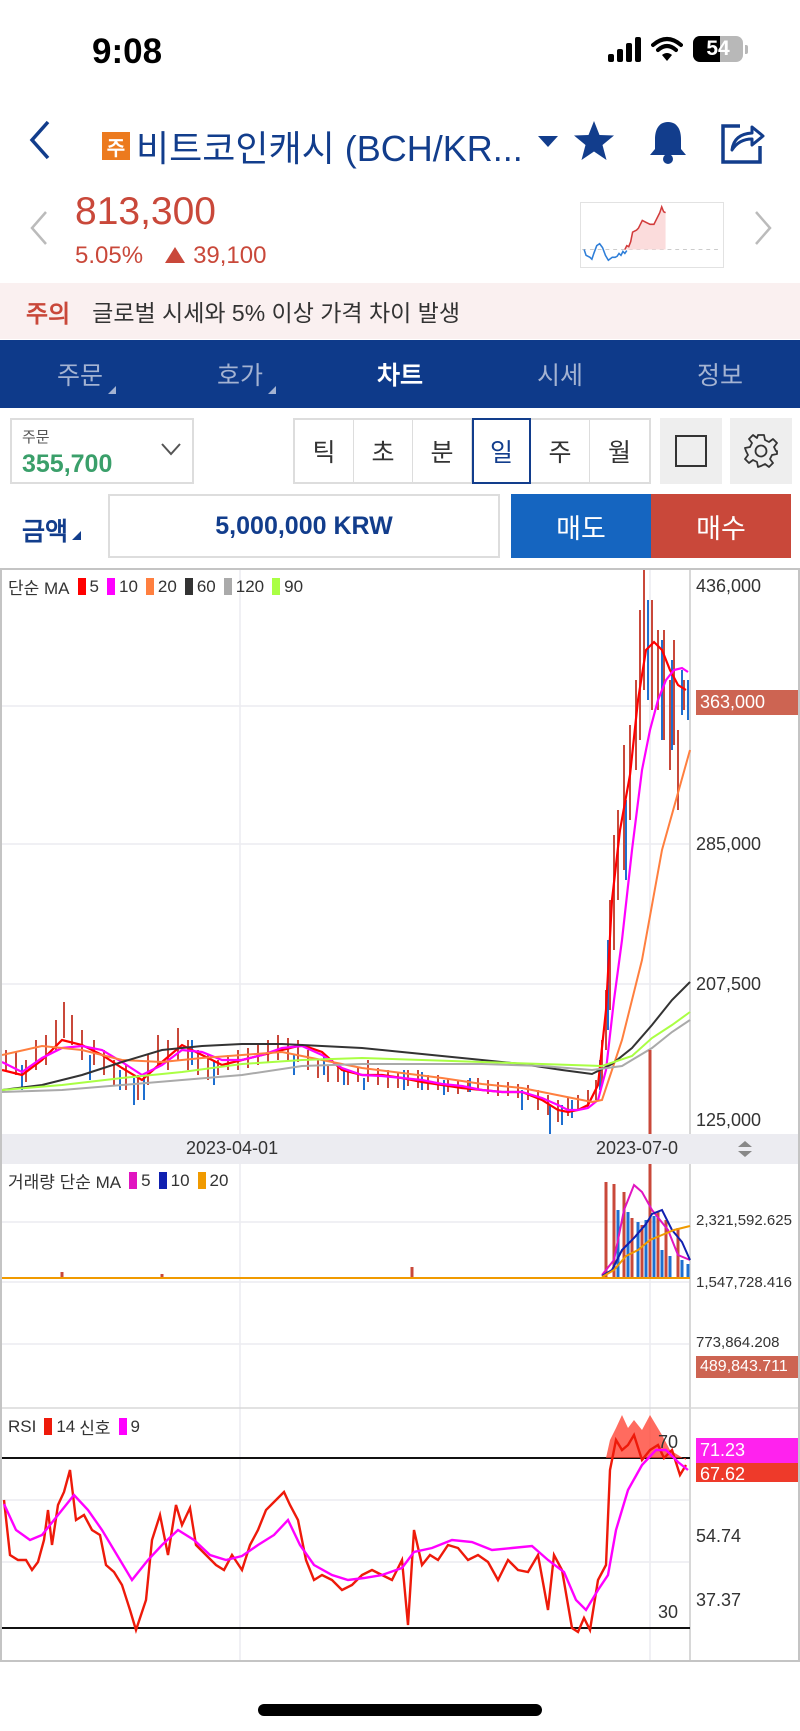 The width and height of the screenshot is (800, 1731). Describe the element at coordinates (501, 451) in the screenshot. I see `period-day: 일` at that location.